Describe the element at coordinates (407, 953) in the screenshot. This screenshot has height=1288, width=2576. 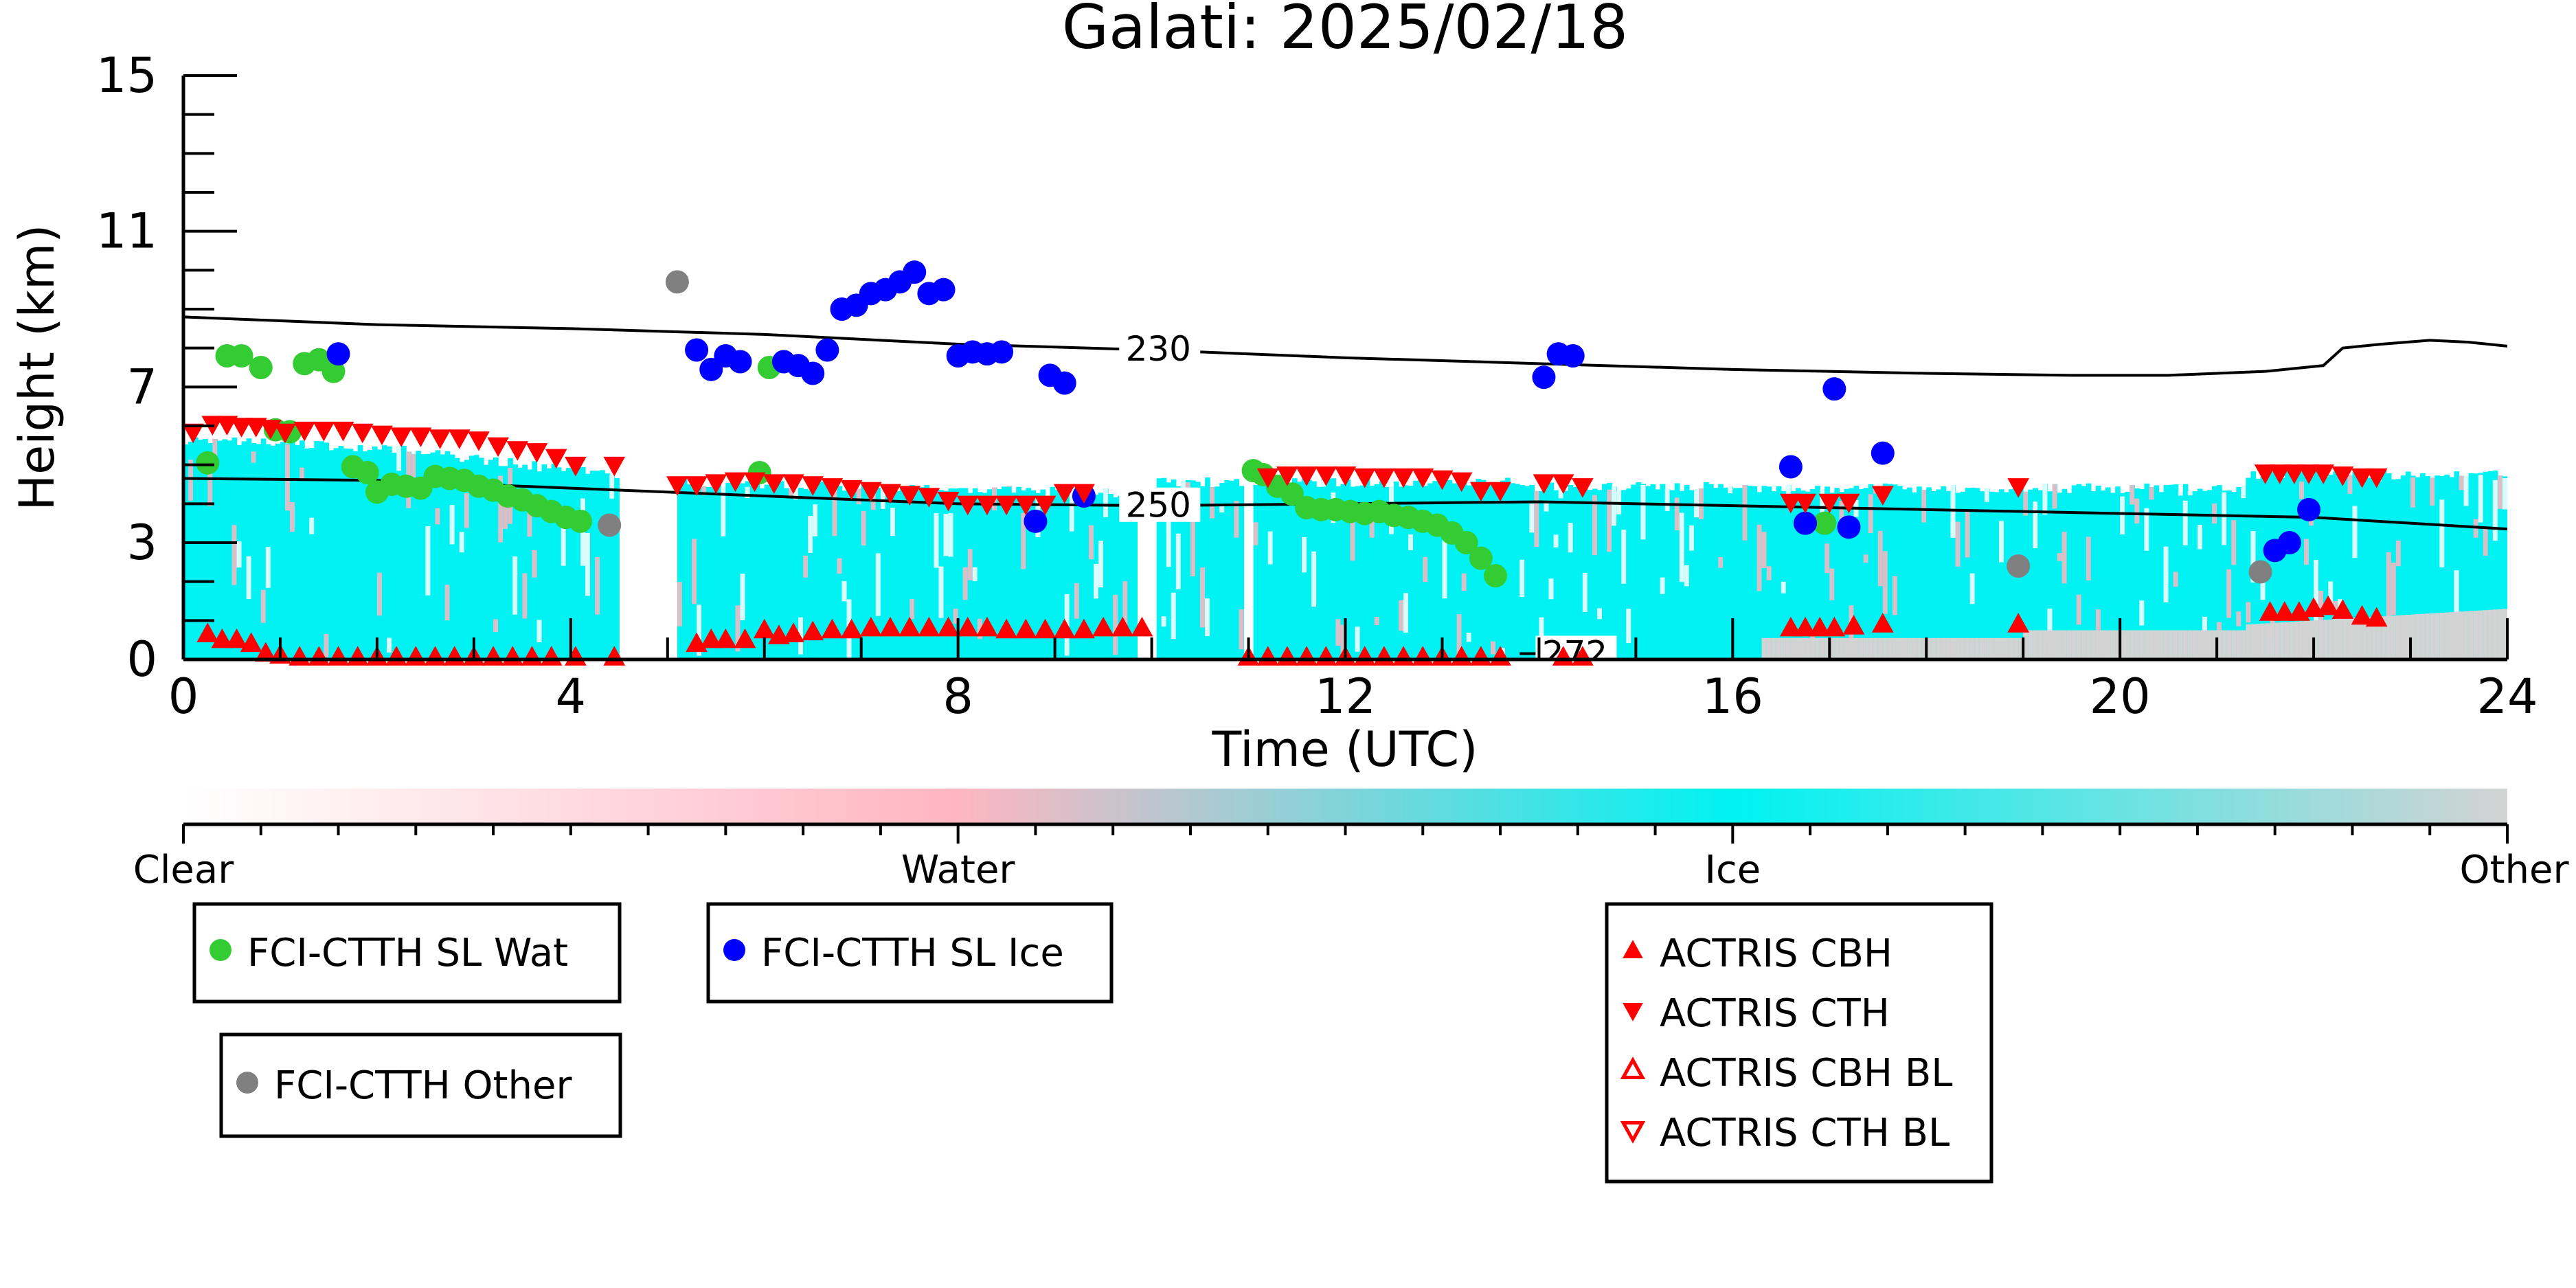
I see `legend-label: FCI-CTTH SL Wat` at that location.